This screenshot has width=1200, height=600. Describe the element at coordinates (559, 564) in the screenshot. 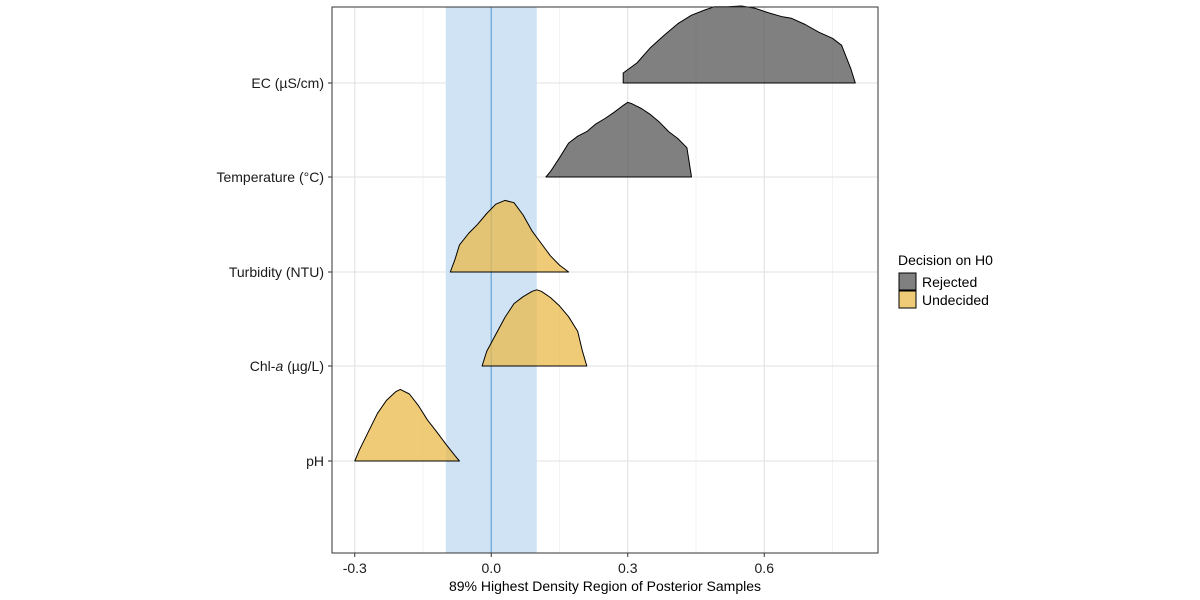

I see `x-axis: -0.3 0.0 0.3 0.6` at that location.